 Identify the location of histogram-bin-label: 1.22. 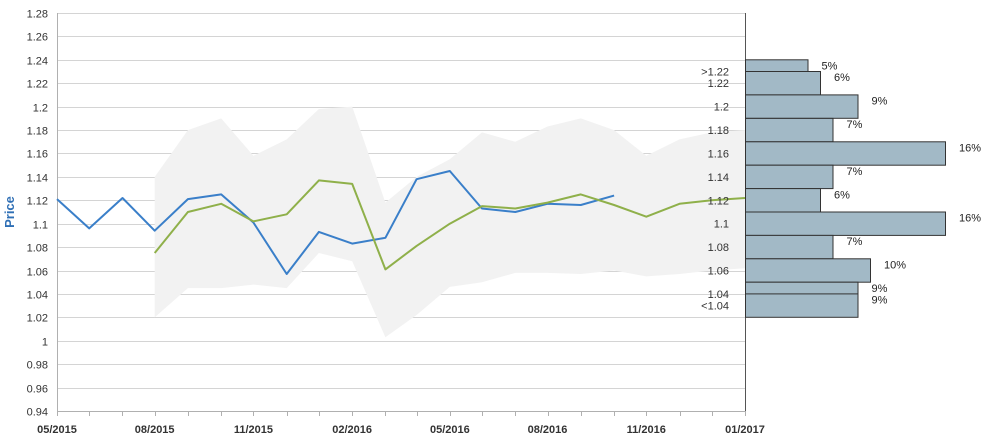
(718, 84).